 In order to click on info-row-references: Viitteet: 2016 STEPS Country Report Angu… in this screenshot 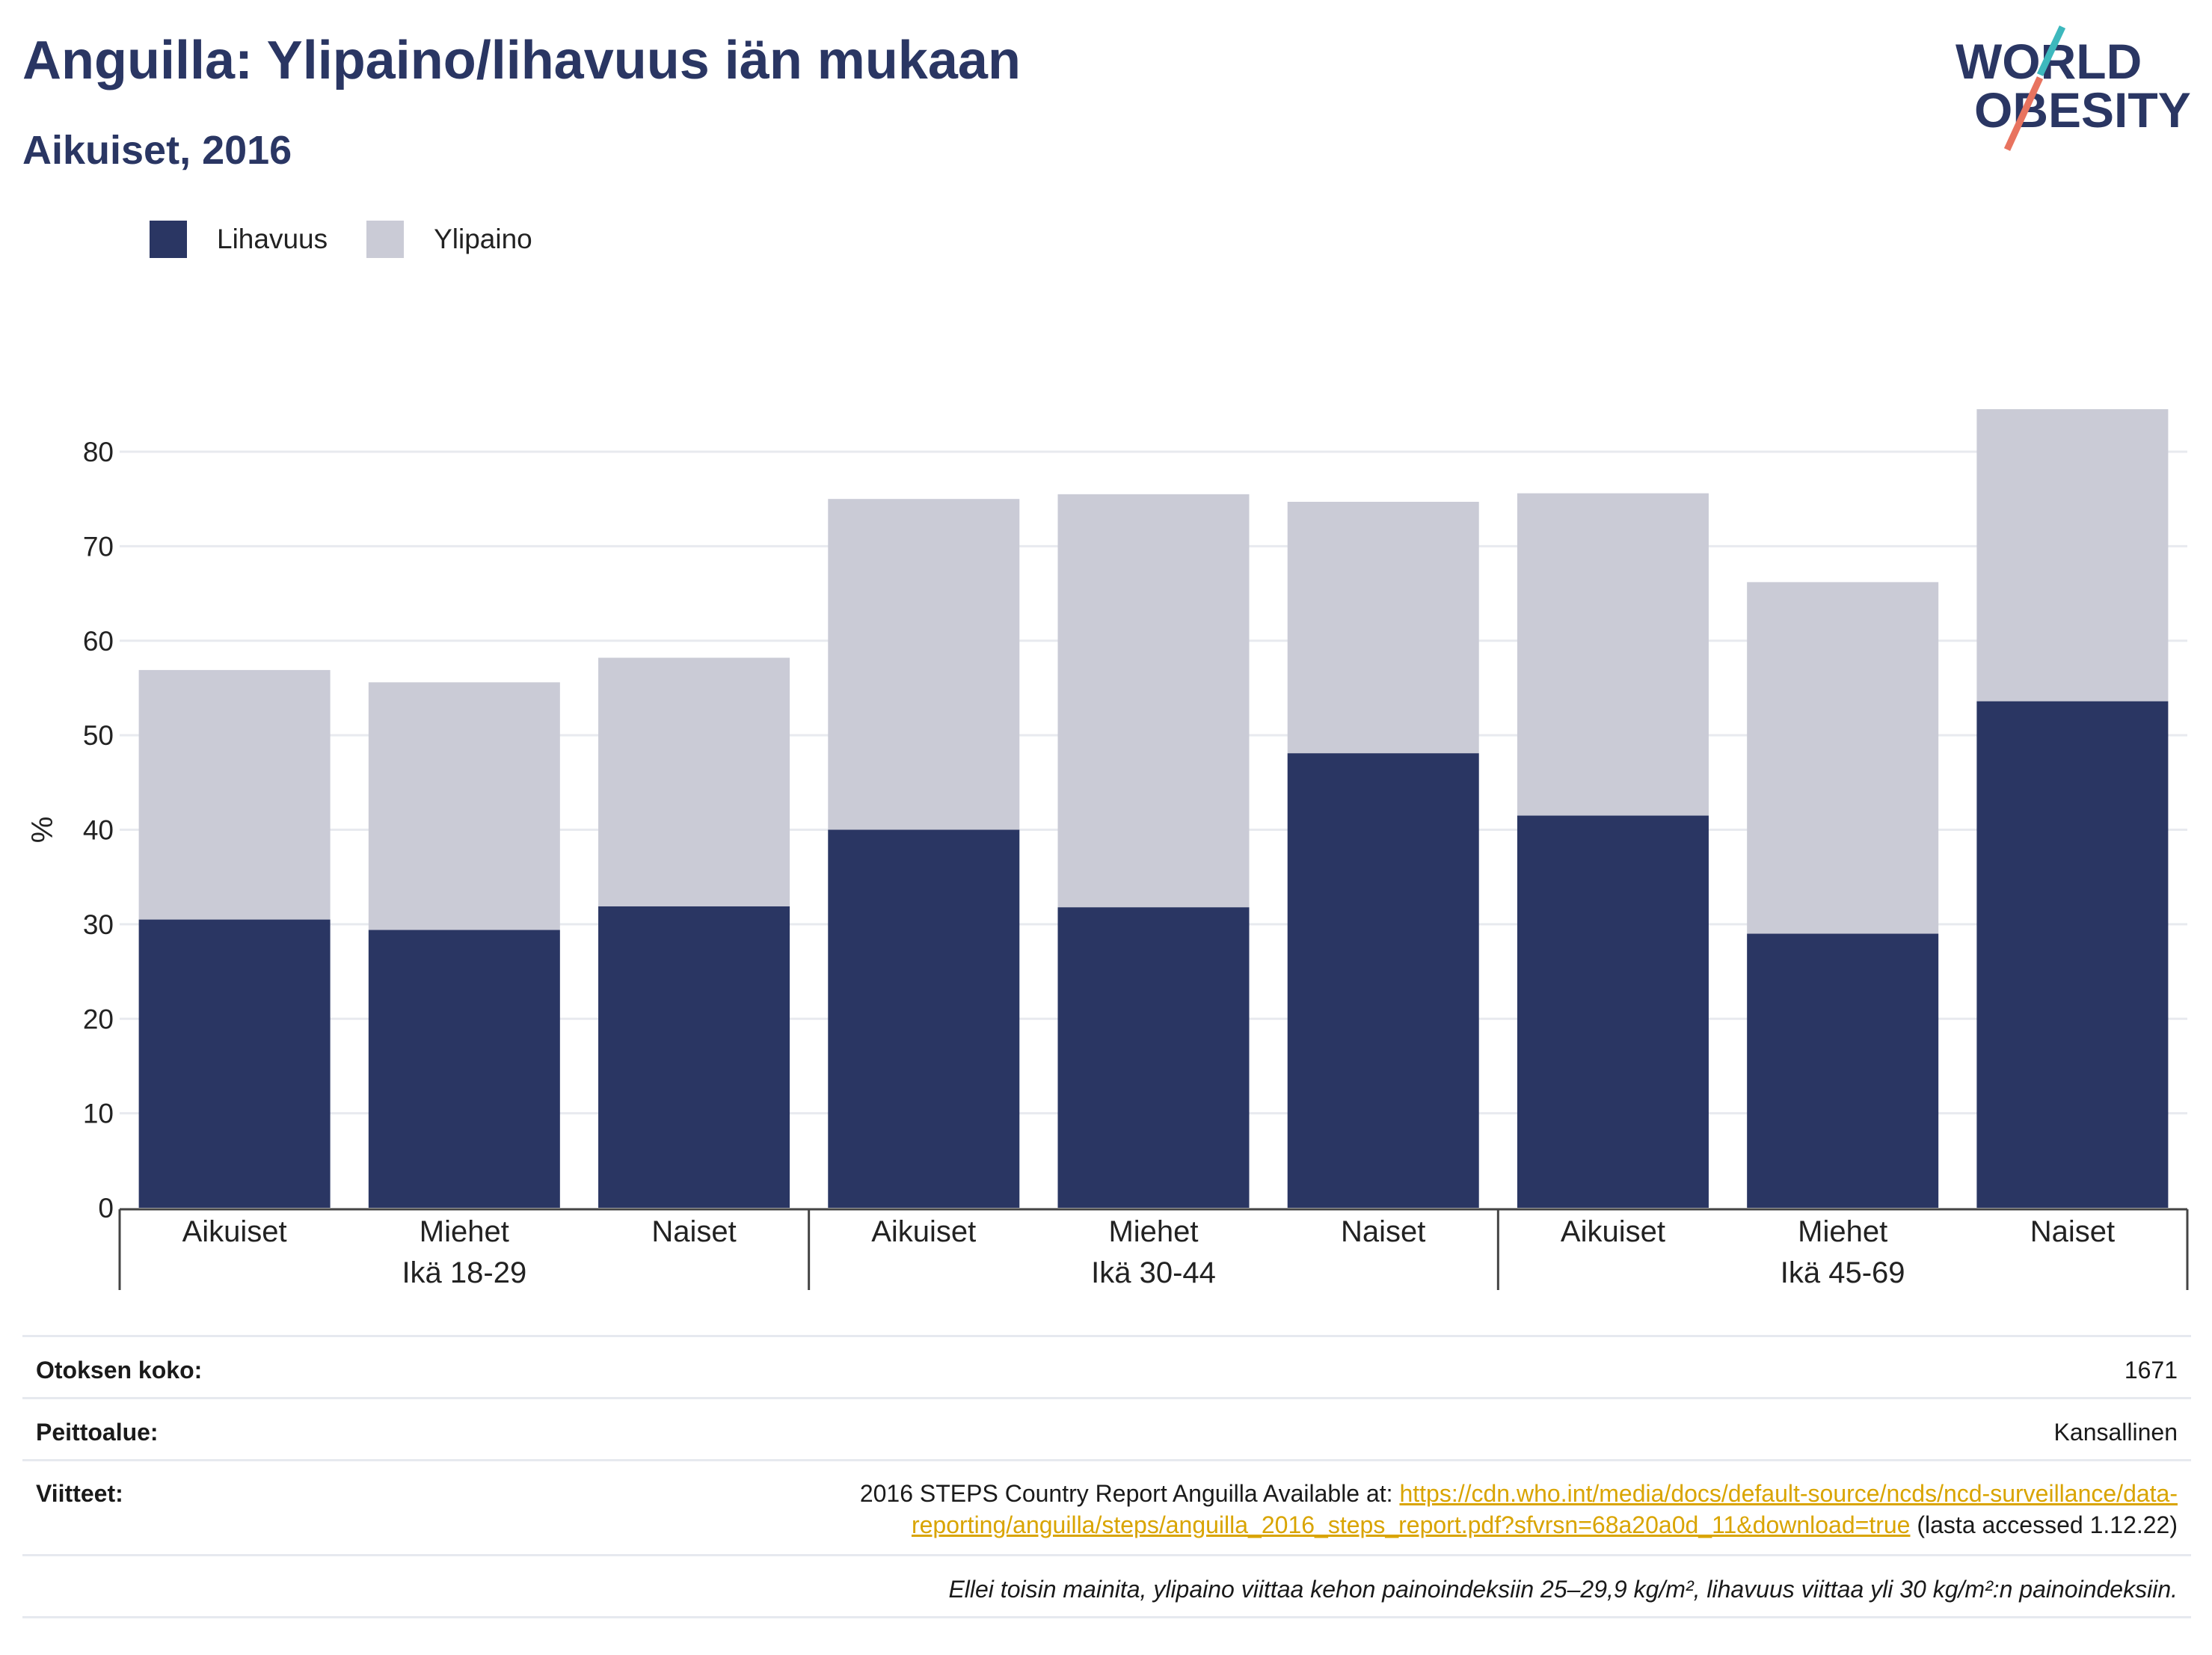, I will do `click(1106, 1506)`.